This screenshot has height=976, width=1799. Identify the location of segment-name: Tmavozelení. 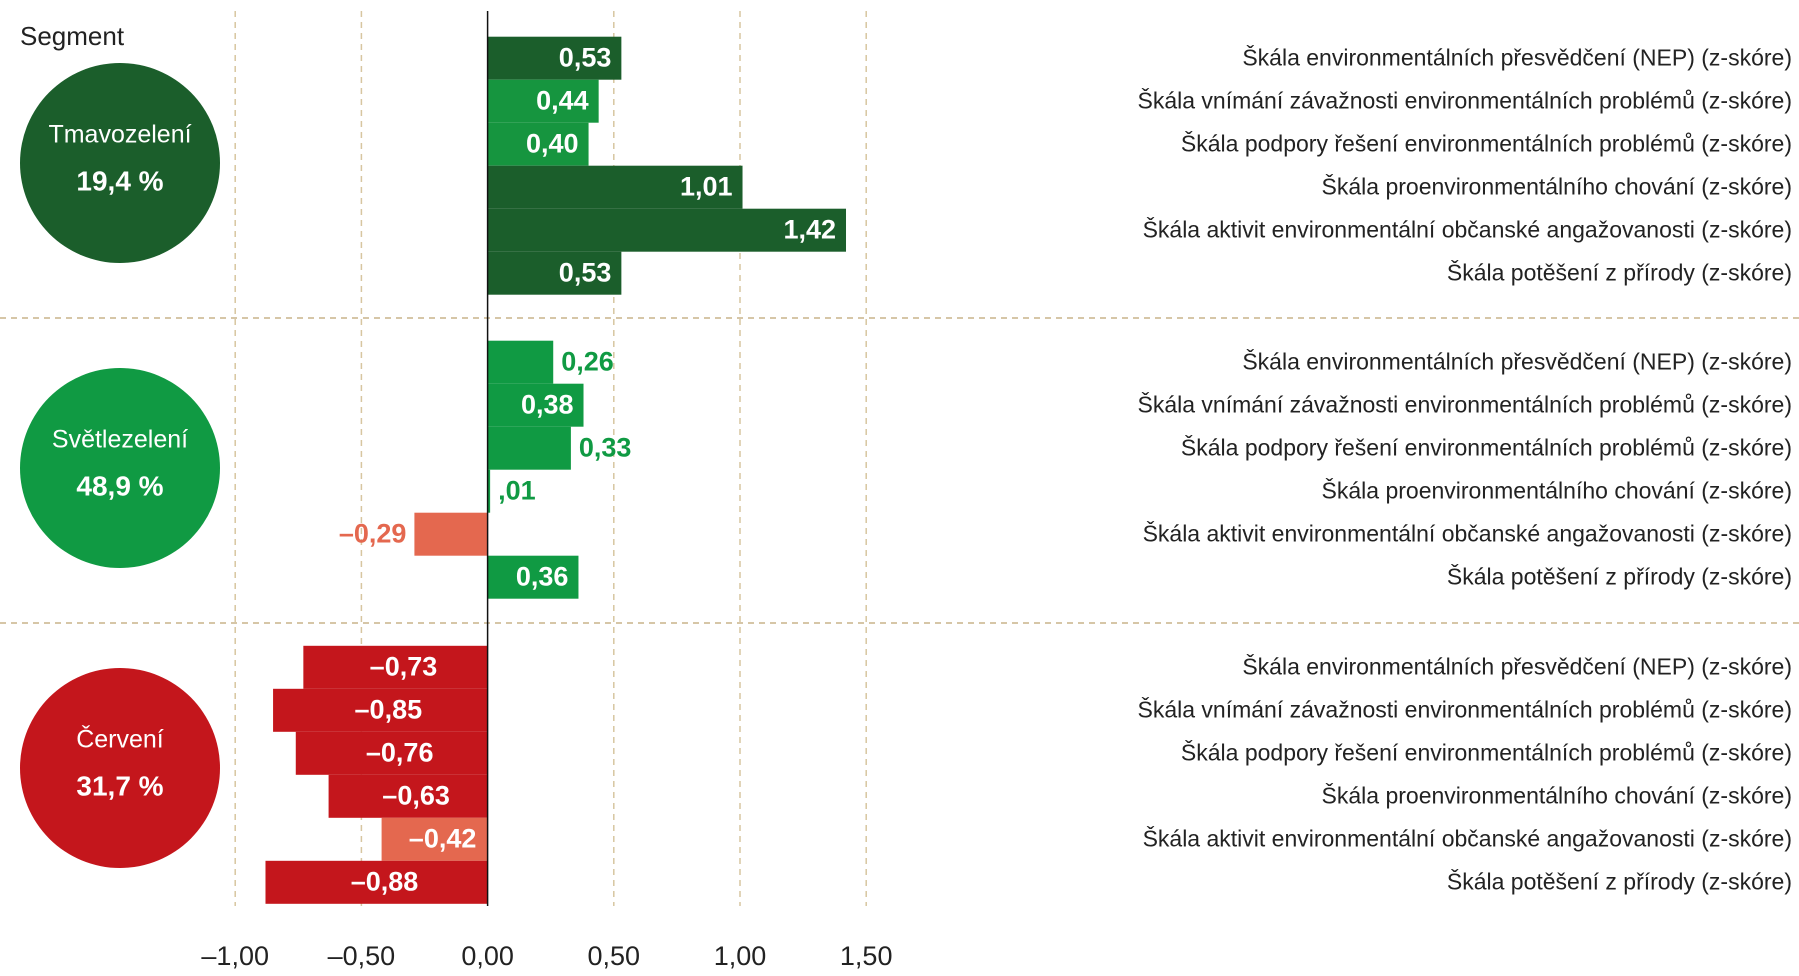
(119, 135).